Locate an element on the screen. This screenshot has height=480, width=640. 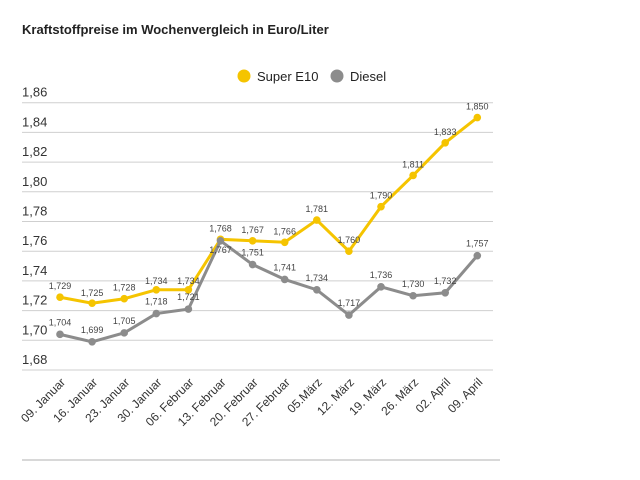
y-tick-label: 1,70 is located at coordinates (34, 329).